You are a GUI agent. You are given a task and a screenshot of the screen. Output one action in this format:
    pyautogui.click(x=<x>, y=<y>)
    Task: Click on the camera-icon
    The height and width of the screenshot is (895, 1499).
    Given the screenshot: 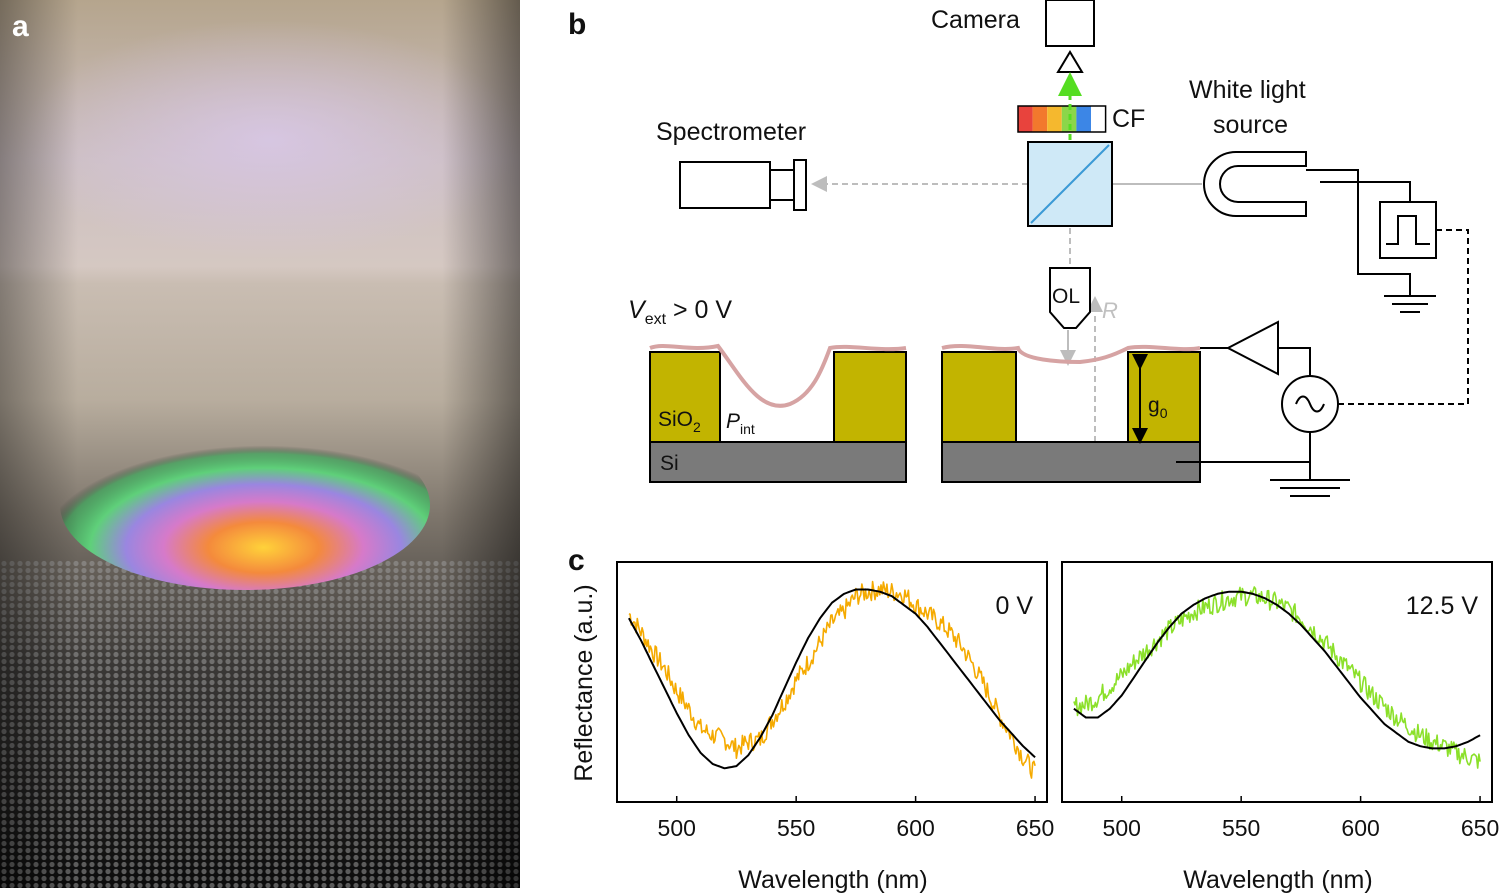 What is the action you would take?
    pyautogui.click(x=1070, y=23)
    